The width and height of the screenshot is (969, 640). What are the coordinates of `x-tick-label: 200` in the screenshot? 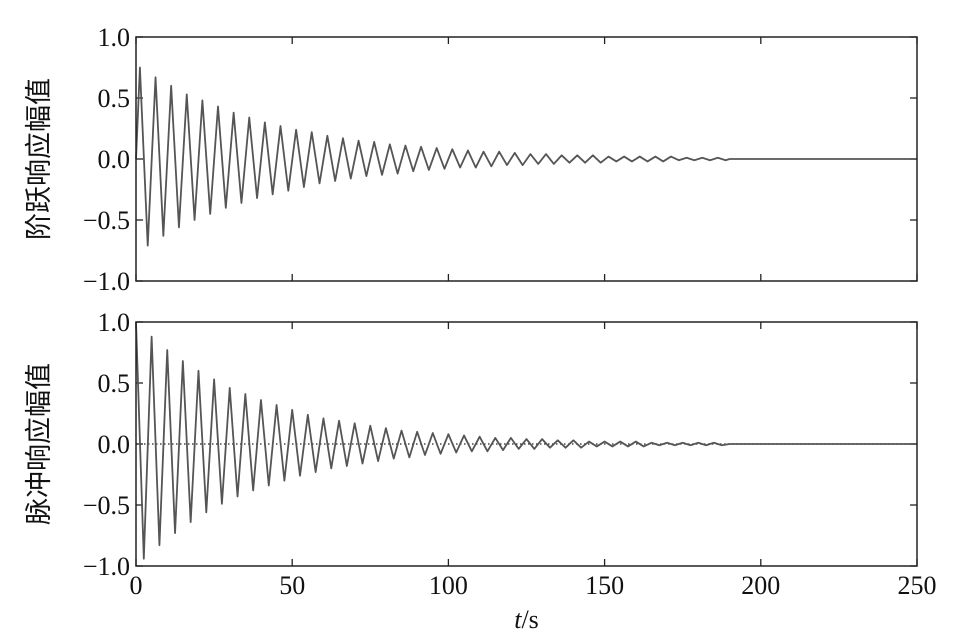 It's located at (760, 585).